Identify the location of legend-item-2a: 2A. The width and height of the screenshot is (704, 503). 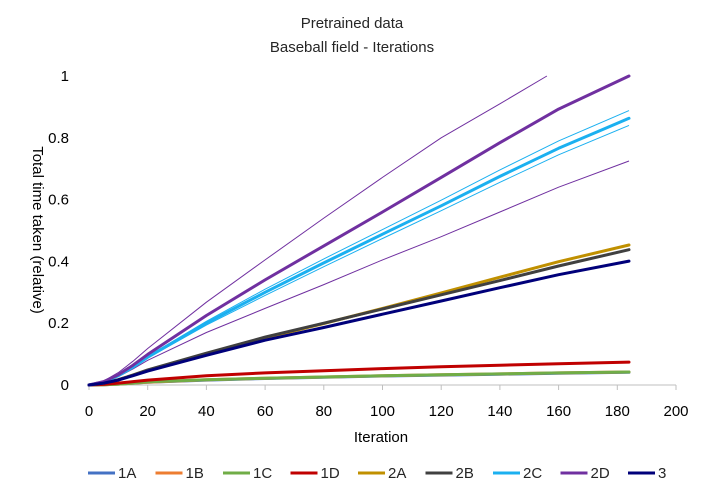
(382, 473).